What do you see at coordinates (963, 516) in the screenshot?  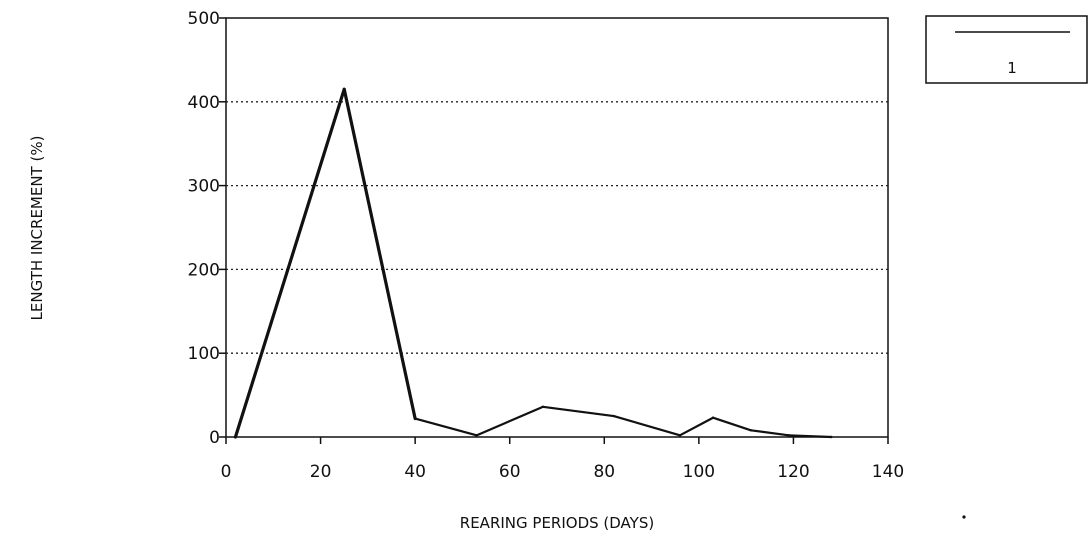 I see `stray-dot` at bounding box center [963, 516].